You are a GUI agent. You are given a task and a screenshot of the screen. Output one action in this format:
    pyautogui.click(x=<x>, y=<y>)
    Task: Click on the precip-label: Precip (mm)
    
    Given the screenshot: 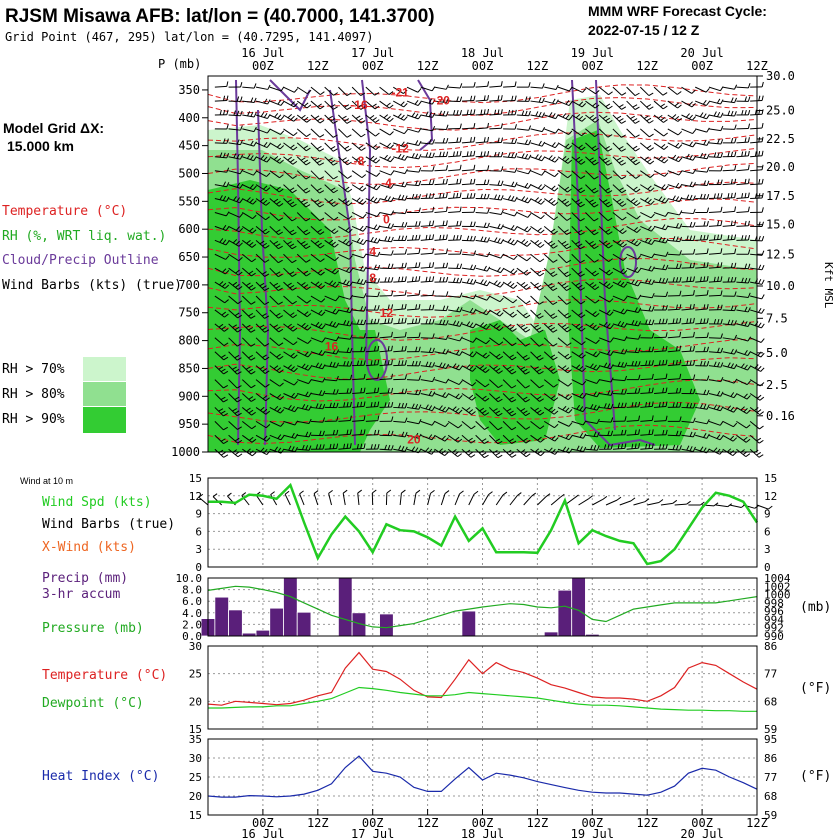 What is the action you would take?
    pyautogui.click(x=85, y=578)
    